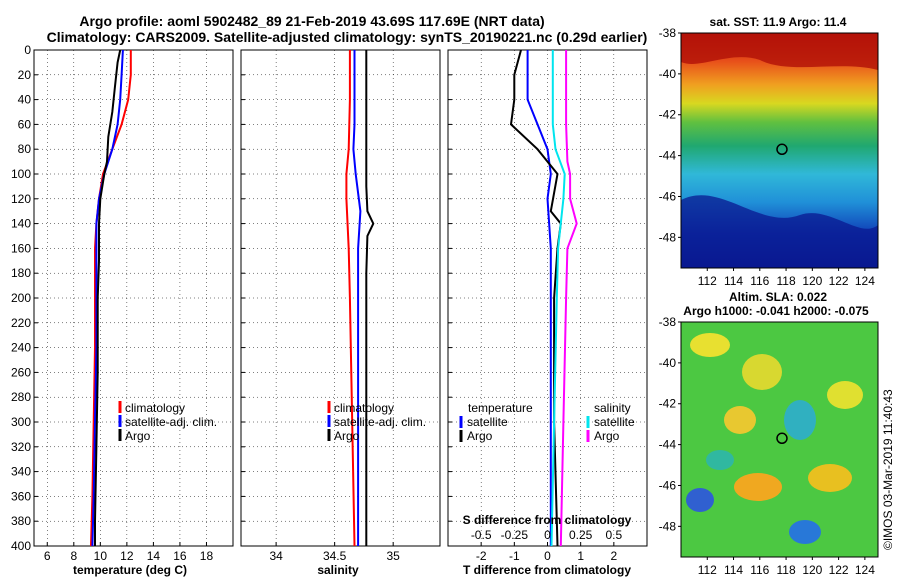  I want to click on y-tick-label: 320, so click(21, 447).